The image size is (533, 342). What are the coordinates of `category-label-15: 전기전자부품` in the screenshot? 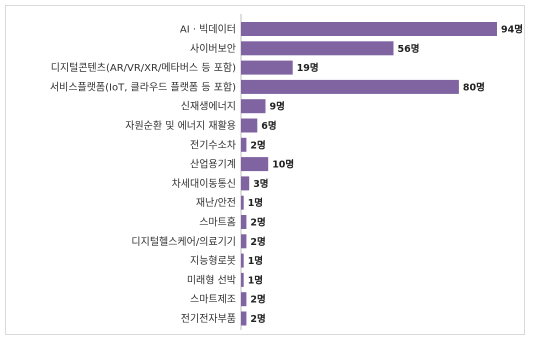 It's located at (208, 319).